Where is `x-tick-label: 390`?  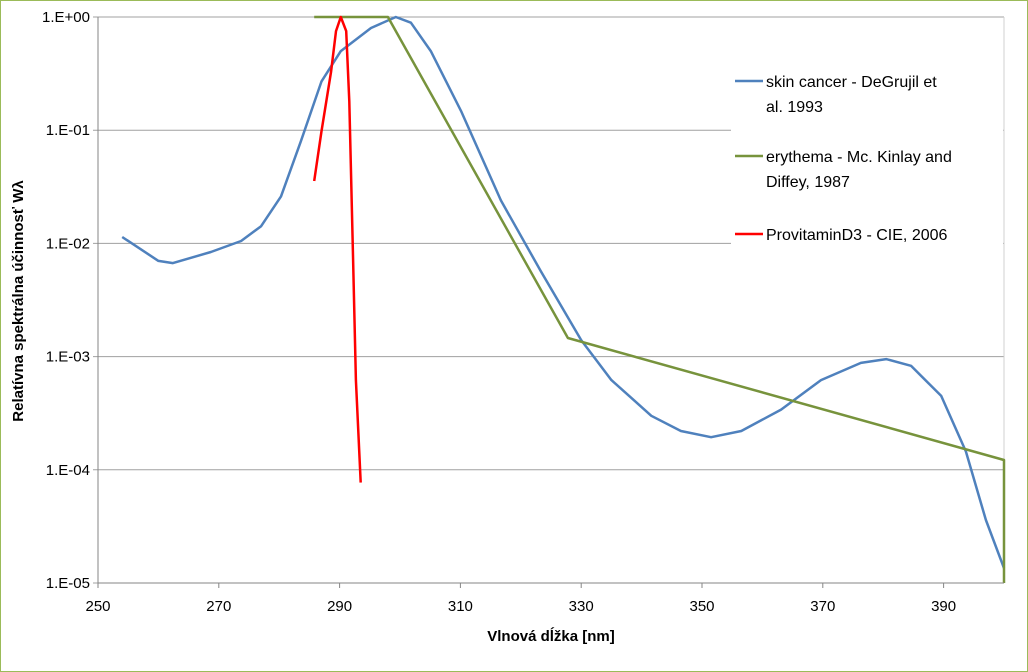 x-tick-label: 390 is located at coordinates (943, 606).